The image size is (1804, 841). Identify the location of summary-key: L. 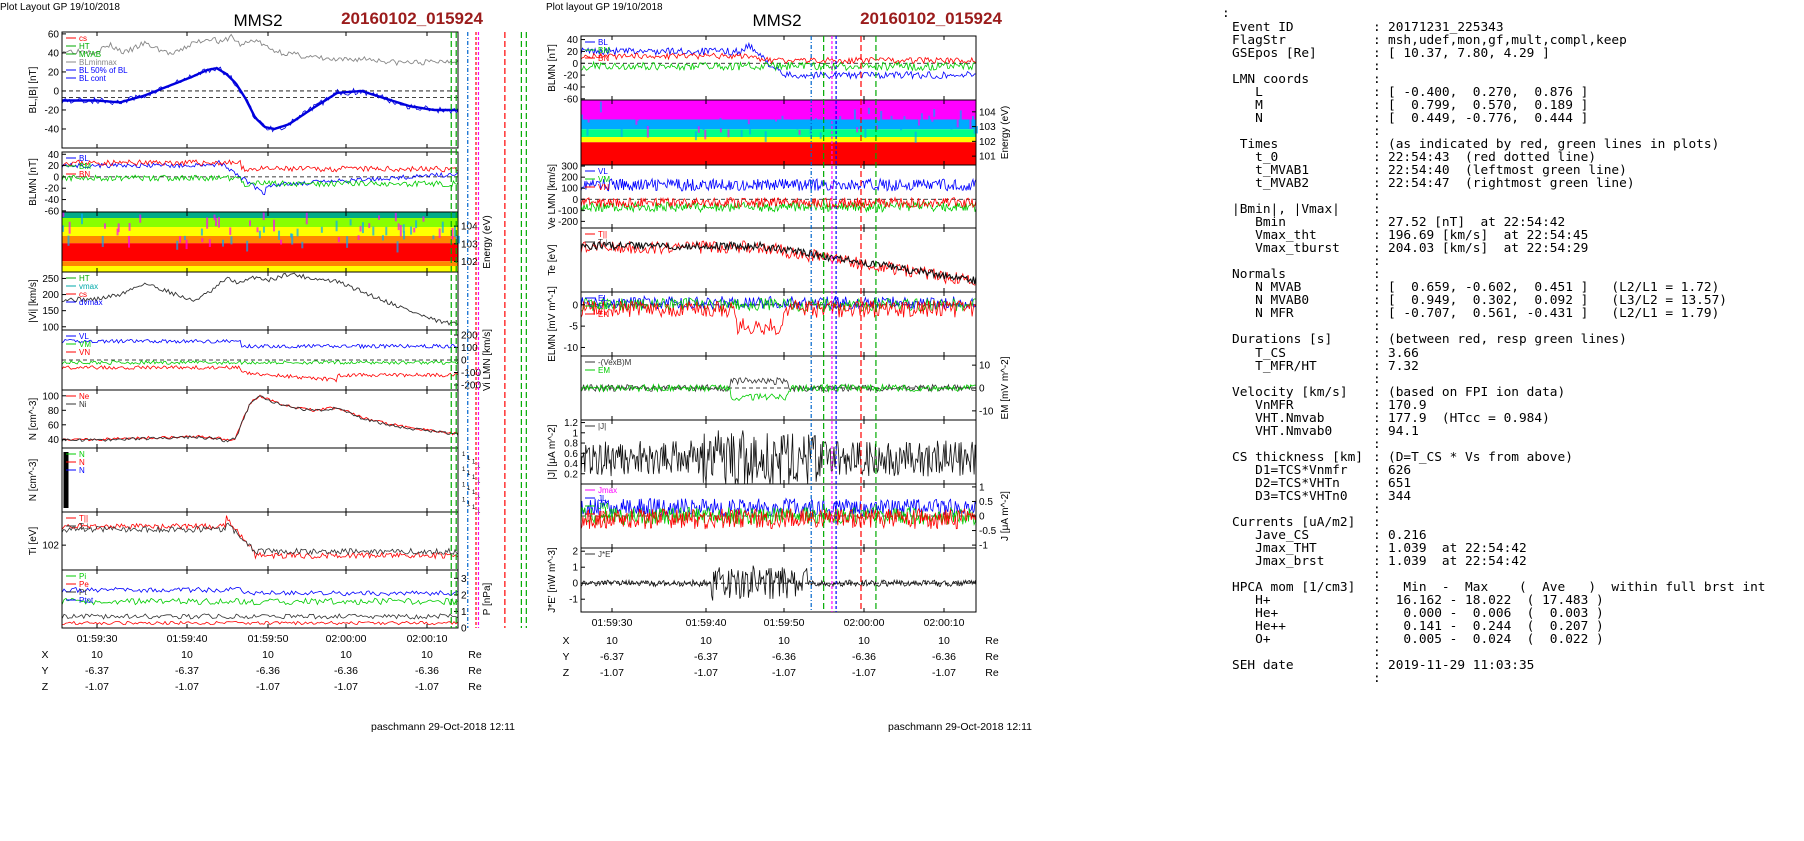
(1247, 93).